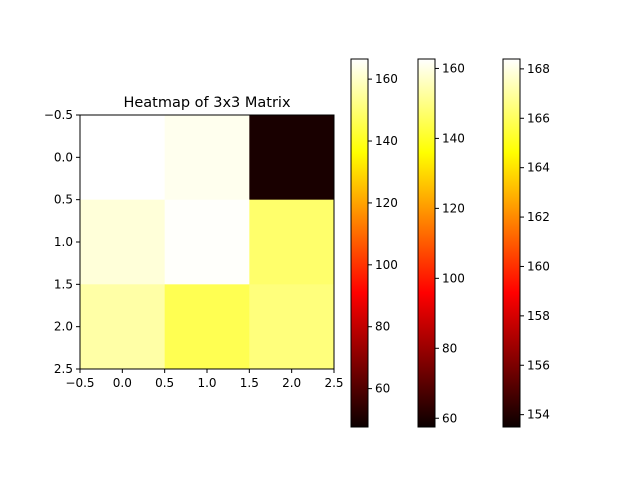 The height and width of the screenshot is (480, 640). What do you see at coordinates (122, 383) in the screenshot?
I see `x-tick-label: 0.0` at bounding box center [122, 383].